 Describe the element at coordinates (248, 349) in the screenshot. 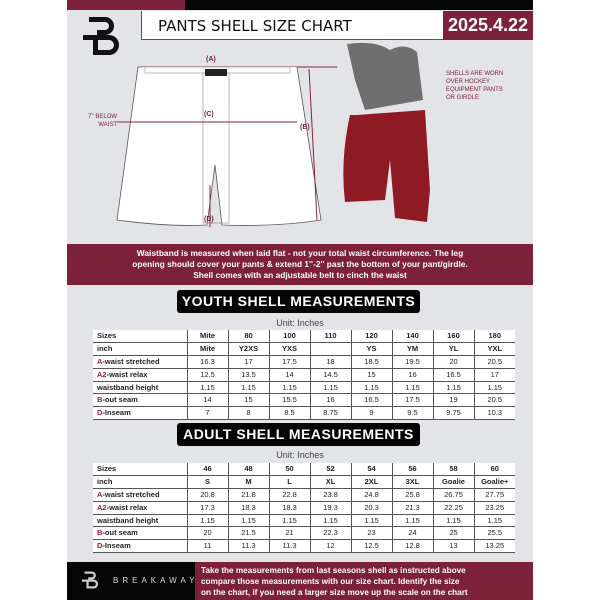

I see `table-cell: Y2XS` at that location.